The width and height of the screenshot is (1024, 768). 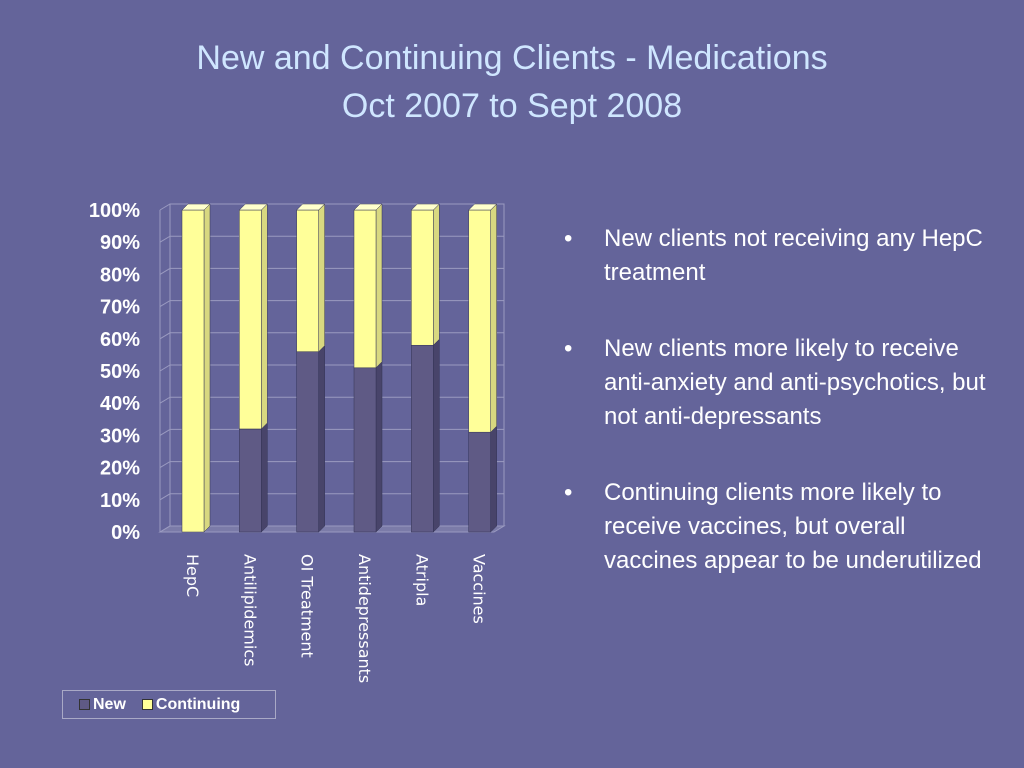 I want to click on title-line-2: Oct 2007 to Sept 2008, so click(x=512, y=106).